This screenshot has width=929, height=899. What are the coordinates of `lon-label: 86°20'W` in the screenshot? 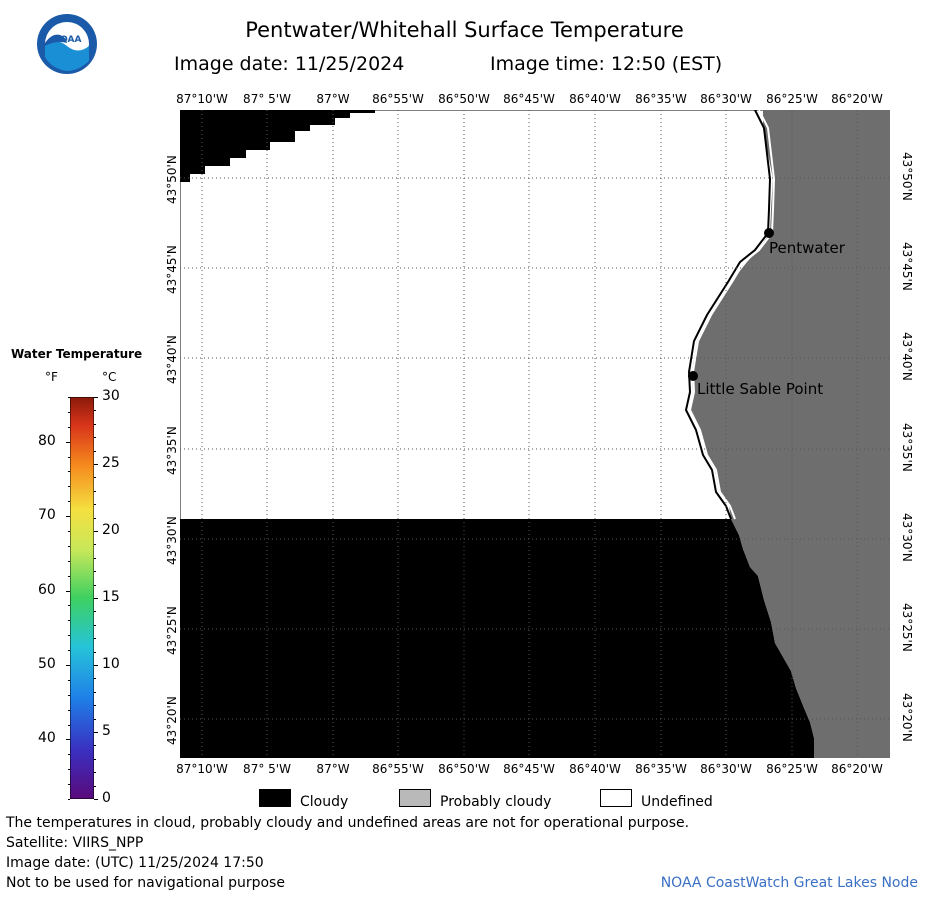 It's located at (857, 99).